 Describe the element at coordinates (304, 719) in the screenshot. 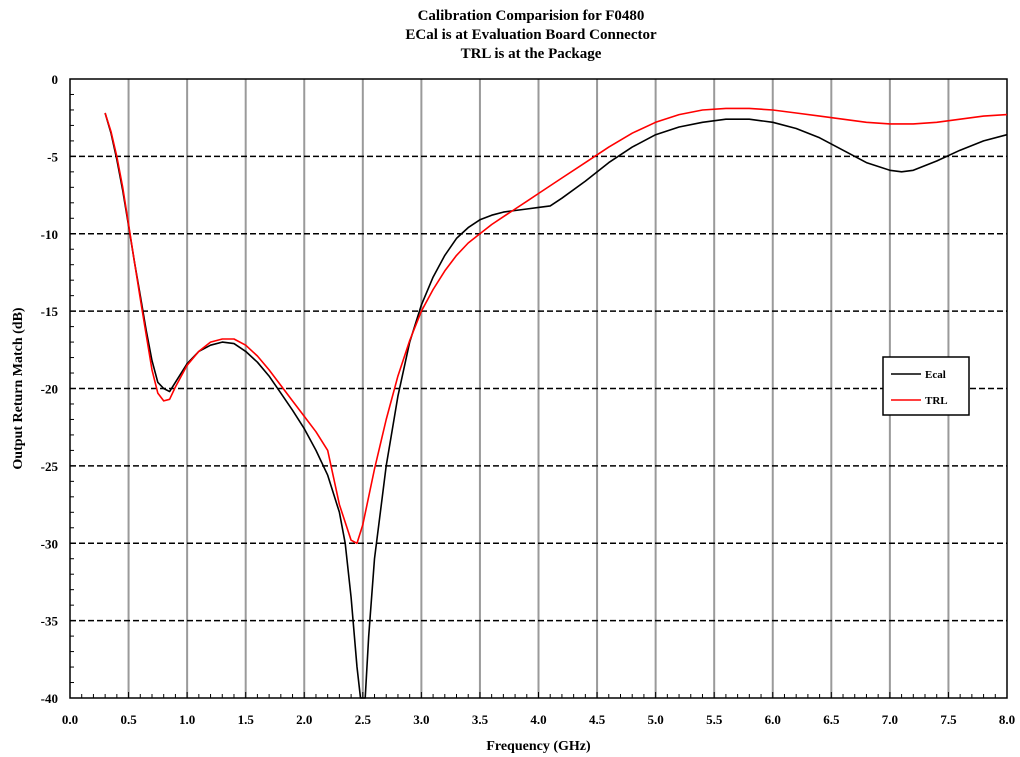

I see `x-tick-label: 2.0` at that location.